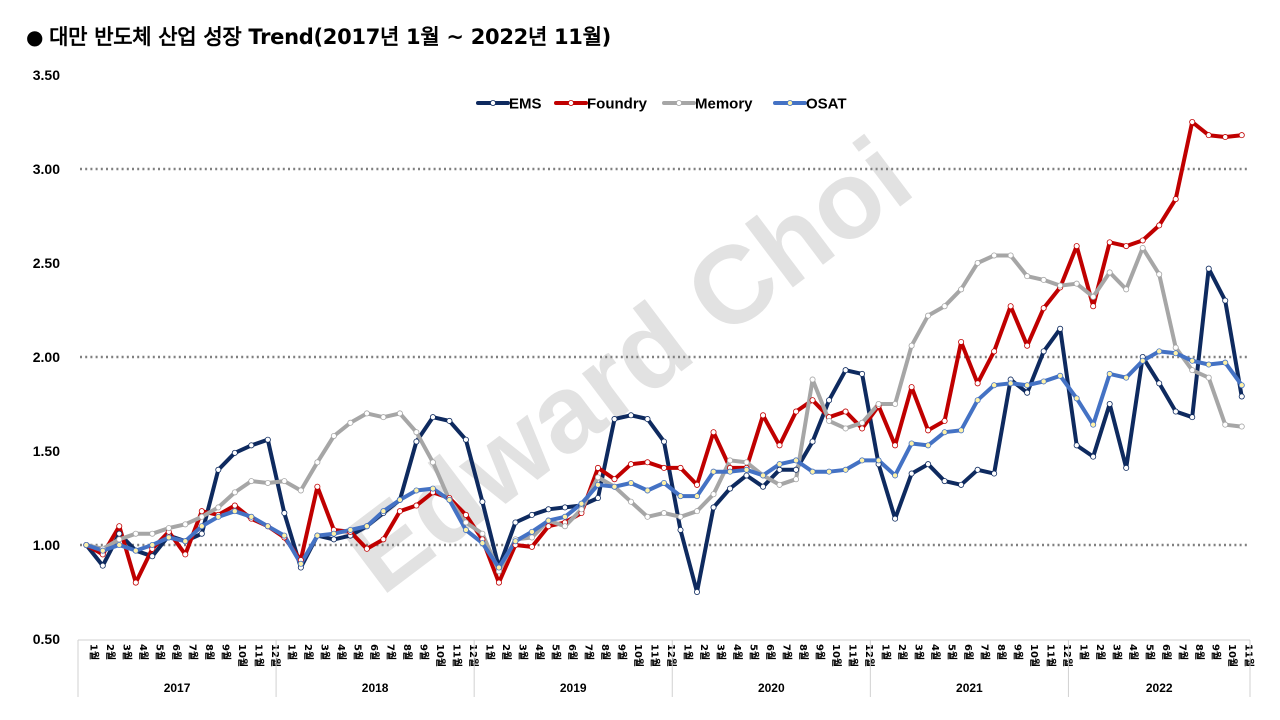 This screenshot has height=720, width=1280. What do you see at coordinates (275, 655) in the screenshot?
I see `x-tick-label: 12월` at bounding box center [275, 655].